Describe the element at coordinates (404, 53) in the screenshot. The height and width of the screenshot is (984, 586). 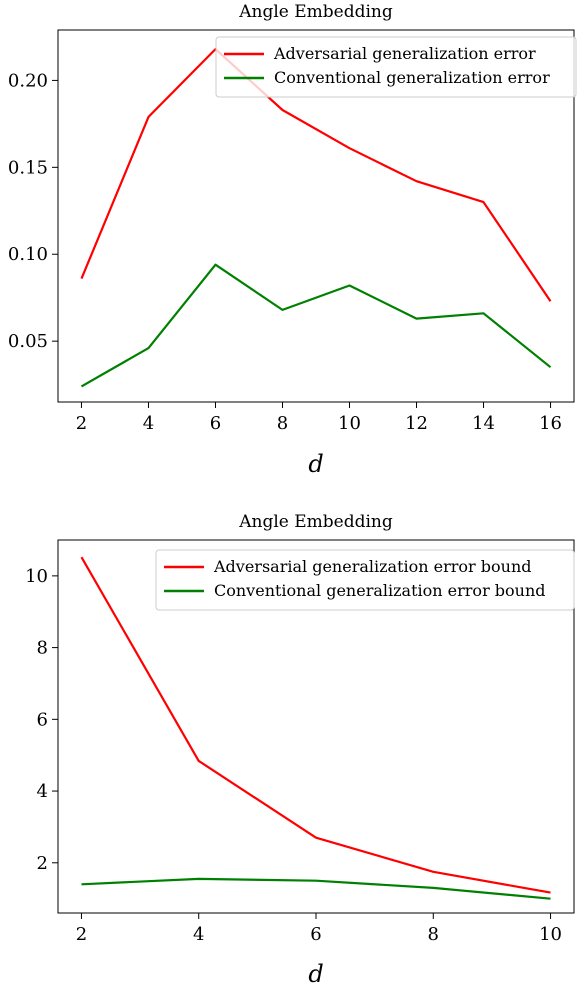
I see `legend-label: Adversarial generalization error` at that location.